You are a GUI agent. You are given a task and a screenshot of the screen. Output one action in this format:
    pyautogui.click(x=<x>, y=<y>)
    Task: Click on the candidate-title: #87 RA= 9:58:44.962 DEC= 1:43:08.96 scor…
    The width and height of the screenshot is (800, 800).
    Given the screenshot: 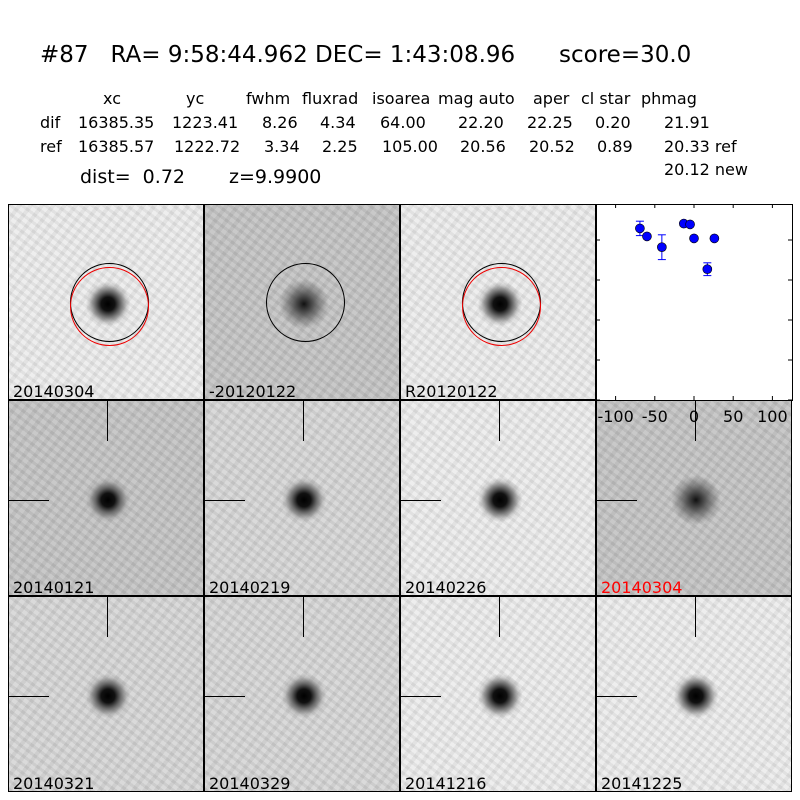 What is the action you would take?
    pyautogui.click(x=366, y=55)
    